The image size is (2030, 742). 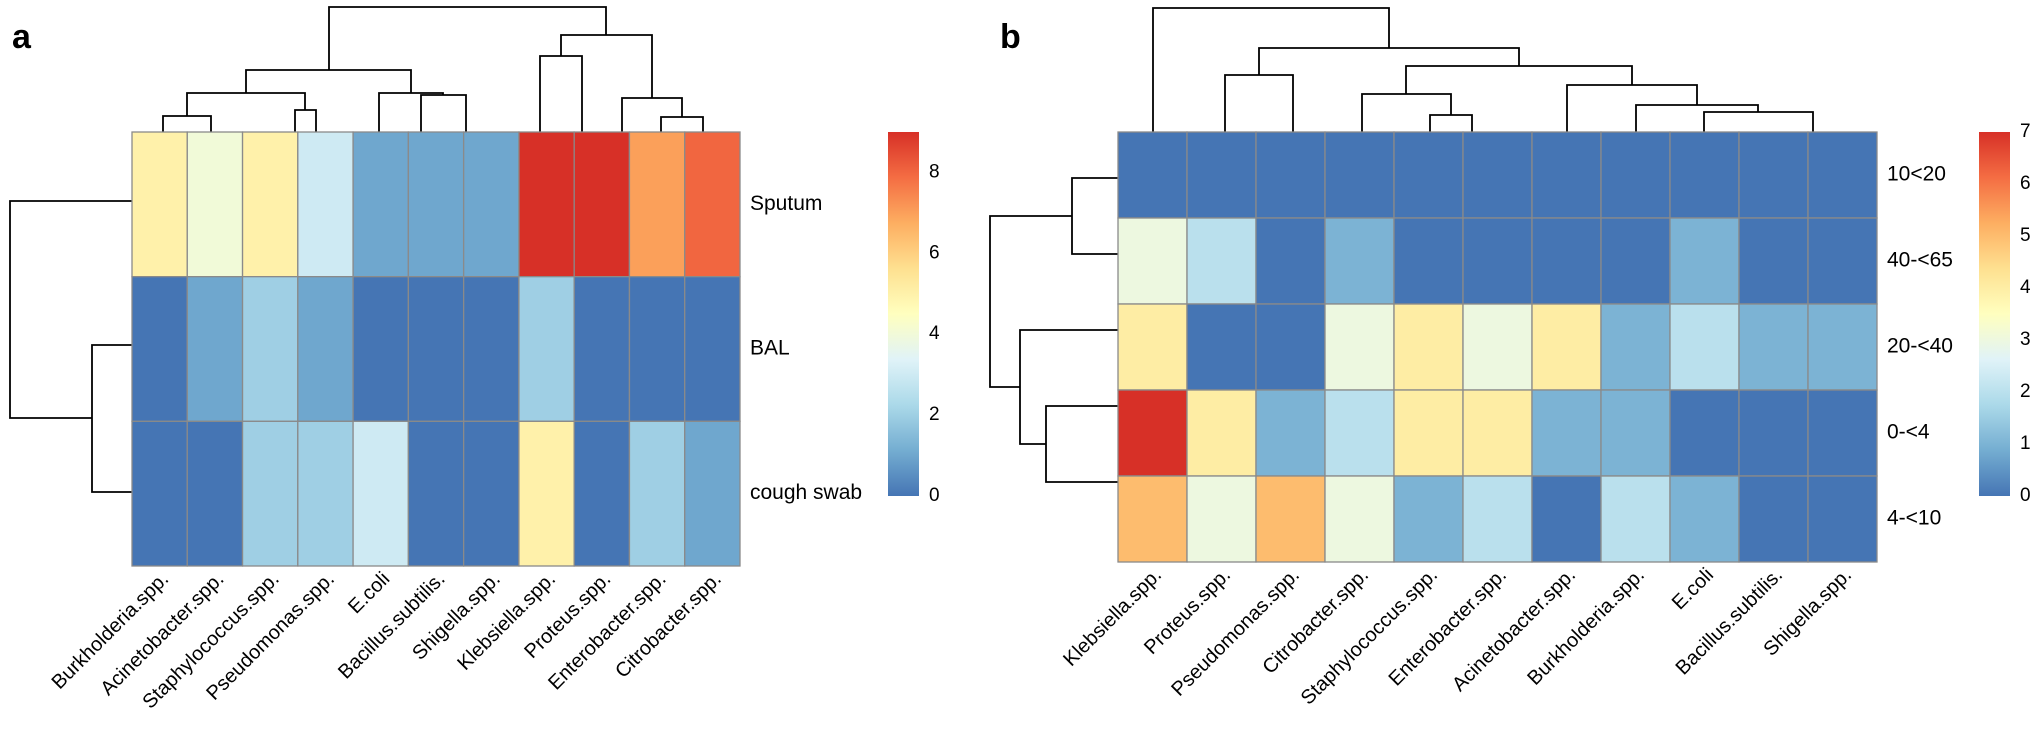 I want to click on colorbar-tick-label: 1, so click(x=2025, y=443).